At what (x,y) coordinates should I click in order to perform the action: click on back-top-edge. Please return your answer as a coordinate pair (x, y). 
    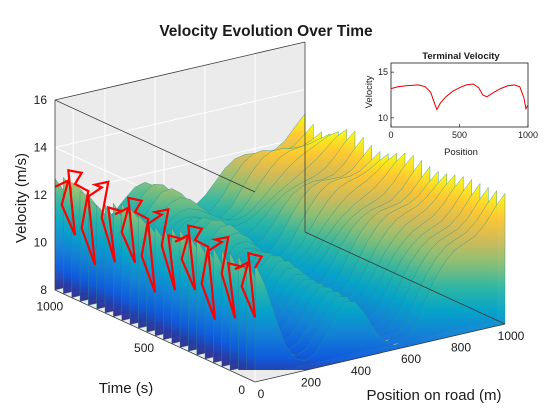
    Looking at the image, I should click on (180, 71).